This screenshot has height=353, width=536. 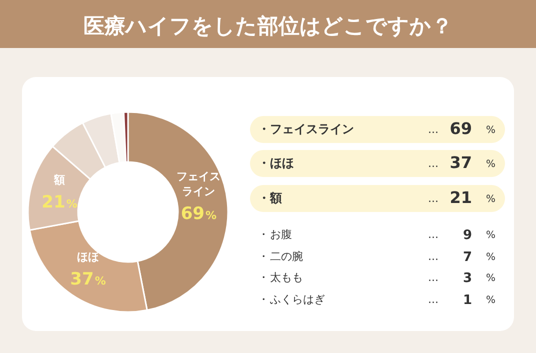 What do you see at coordinates (312, 129) in the screenshot?
I see `category-label: フェイスライン` at bounding box center [312, 129].